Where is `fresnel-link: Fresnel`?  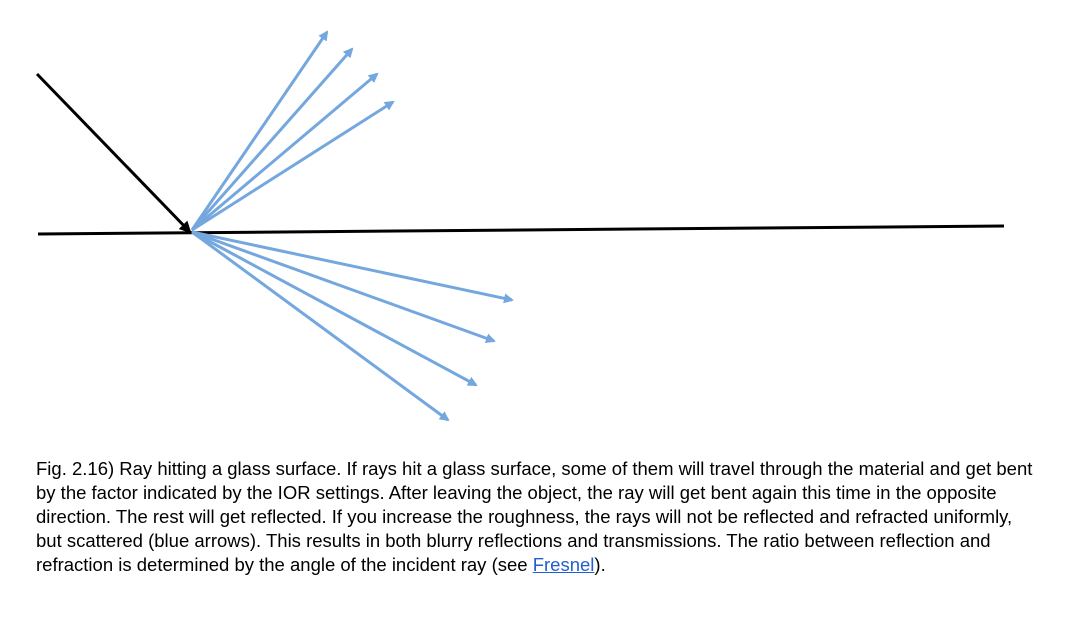
fresnel-link: Fresnel is located at coordinates (563, 564).